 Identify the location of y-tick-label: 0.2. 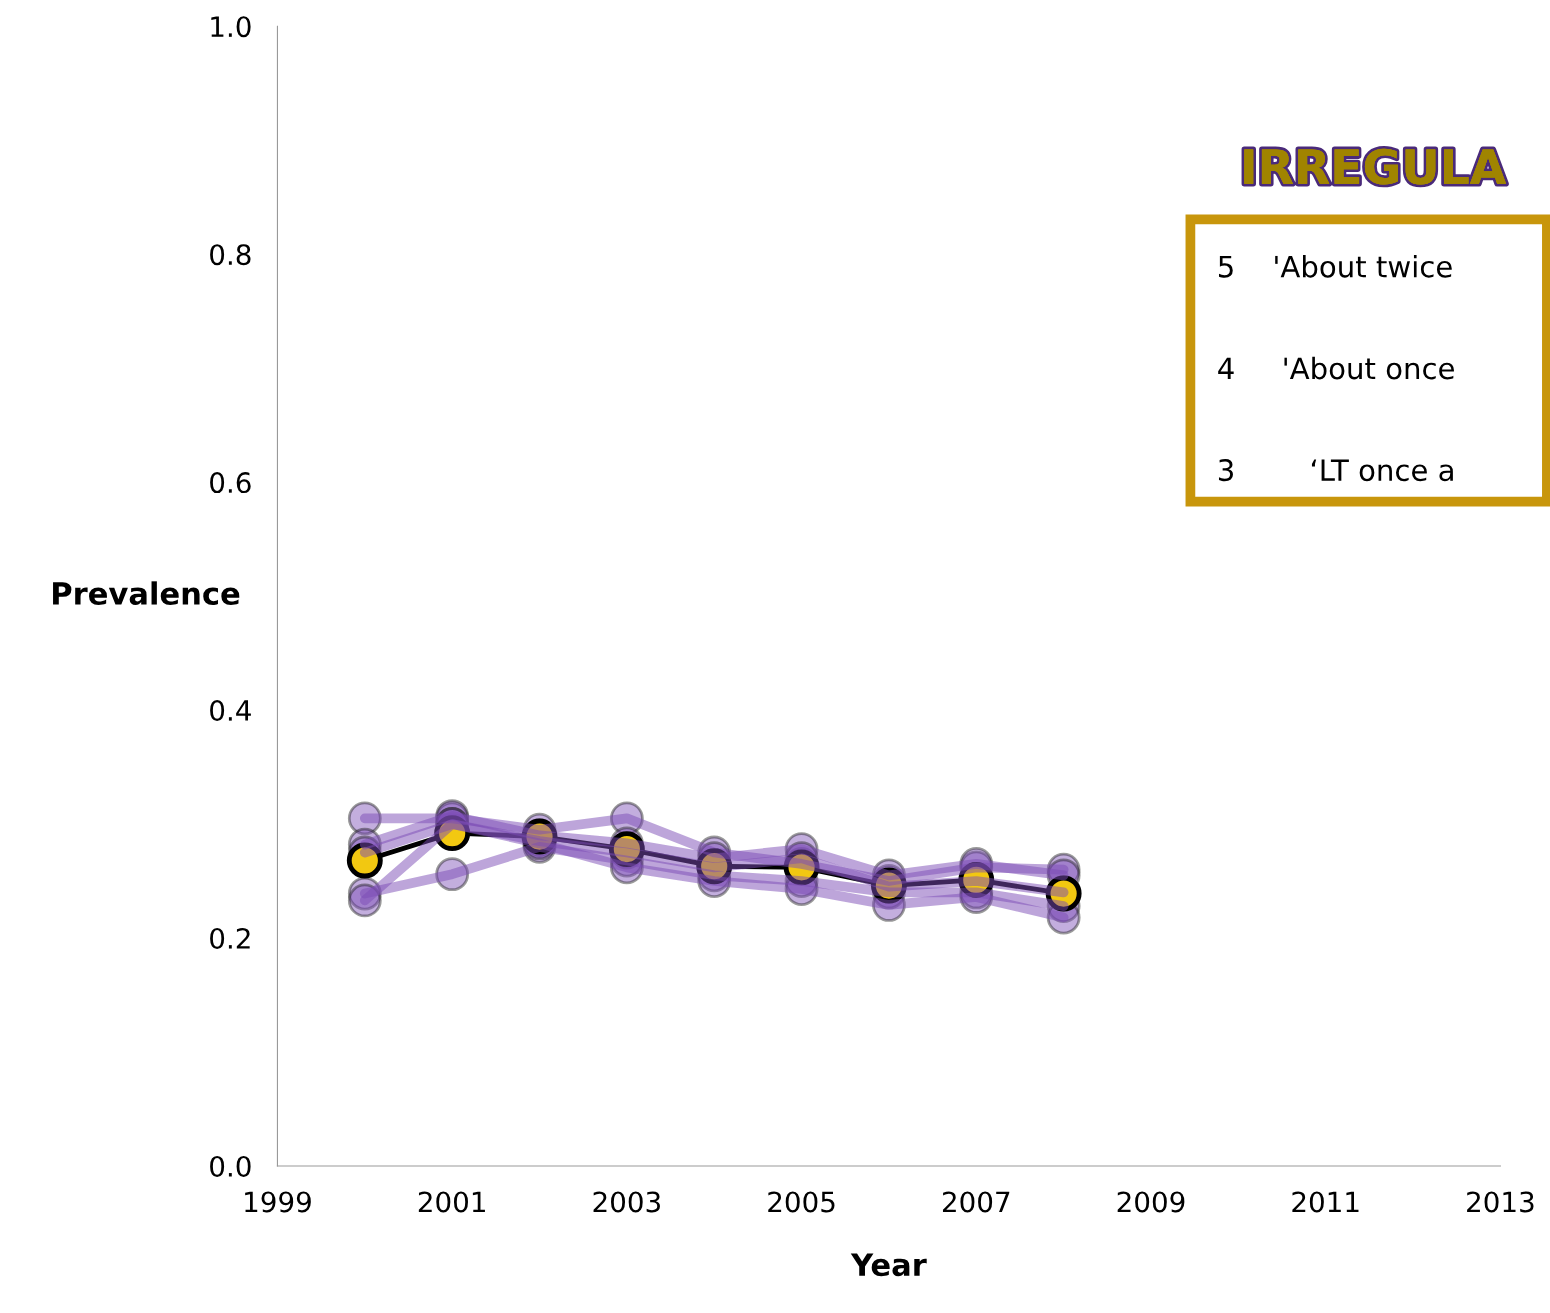
(230, 938).